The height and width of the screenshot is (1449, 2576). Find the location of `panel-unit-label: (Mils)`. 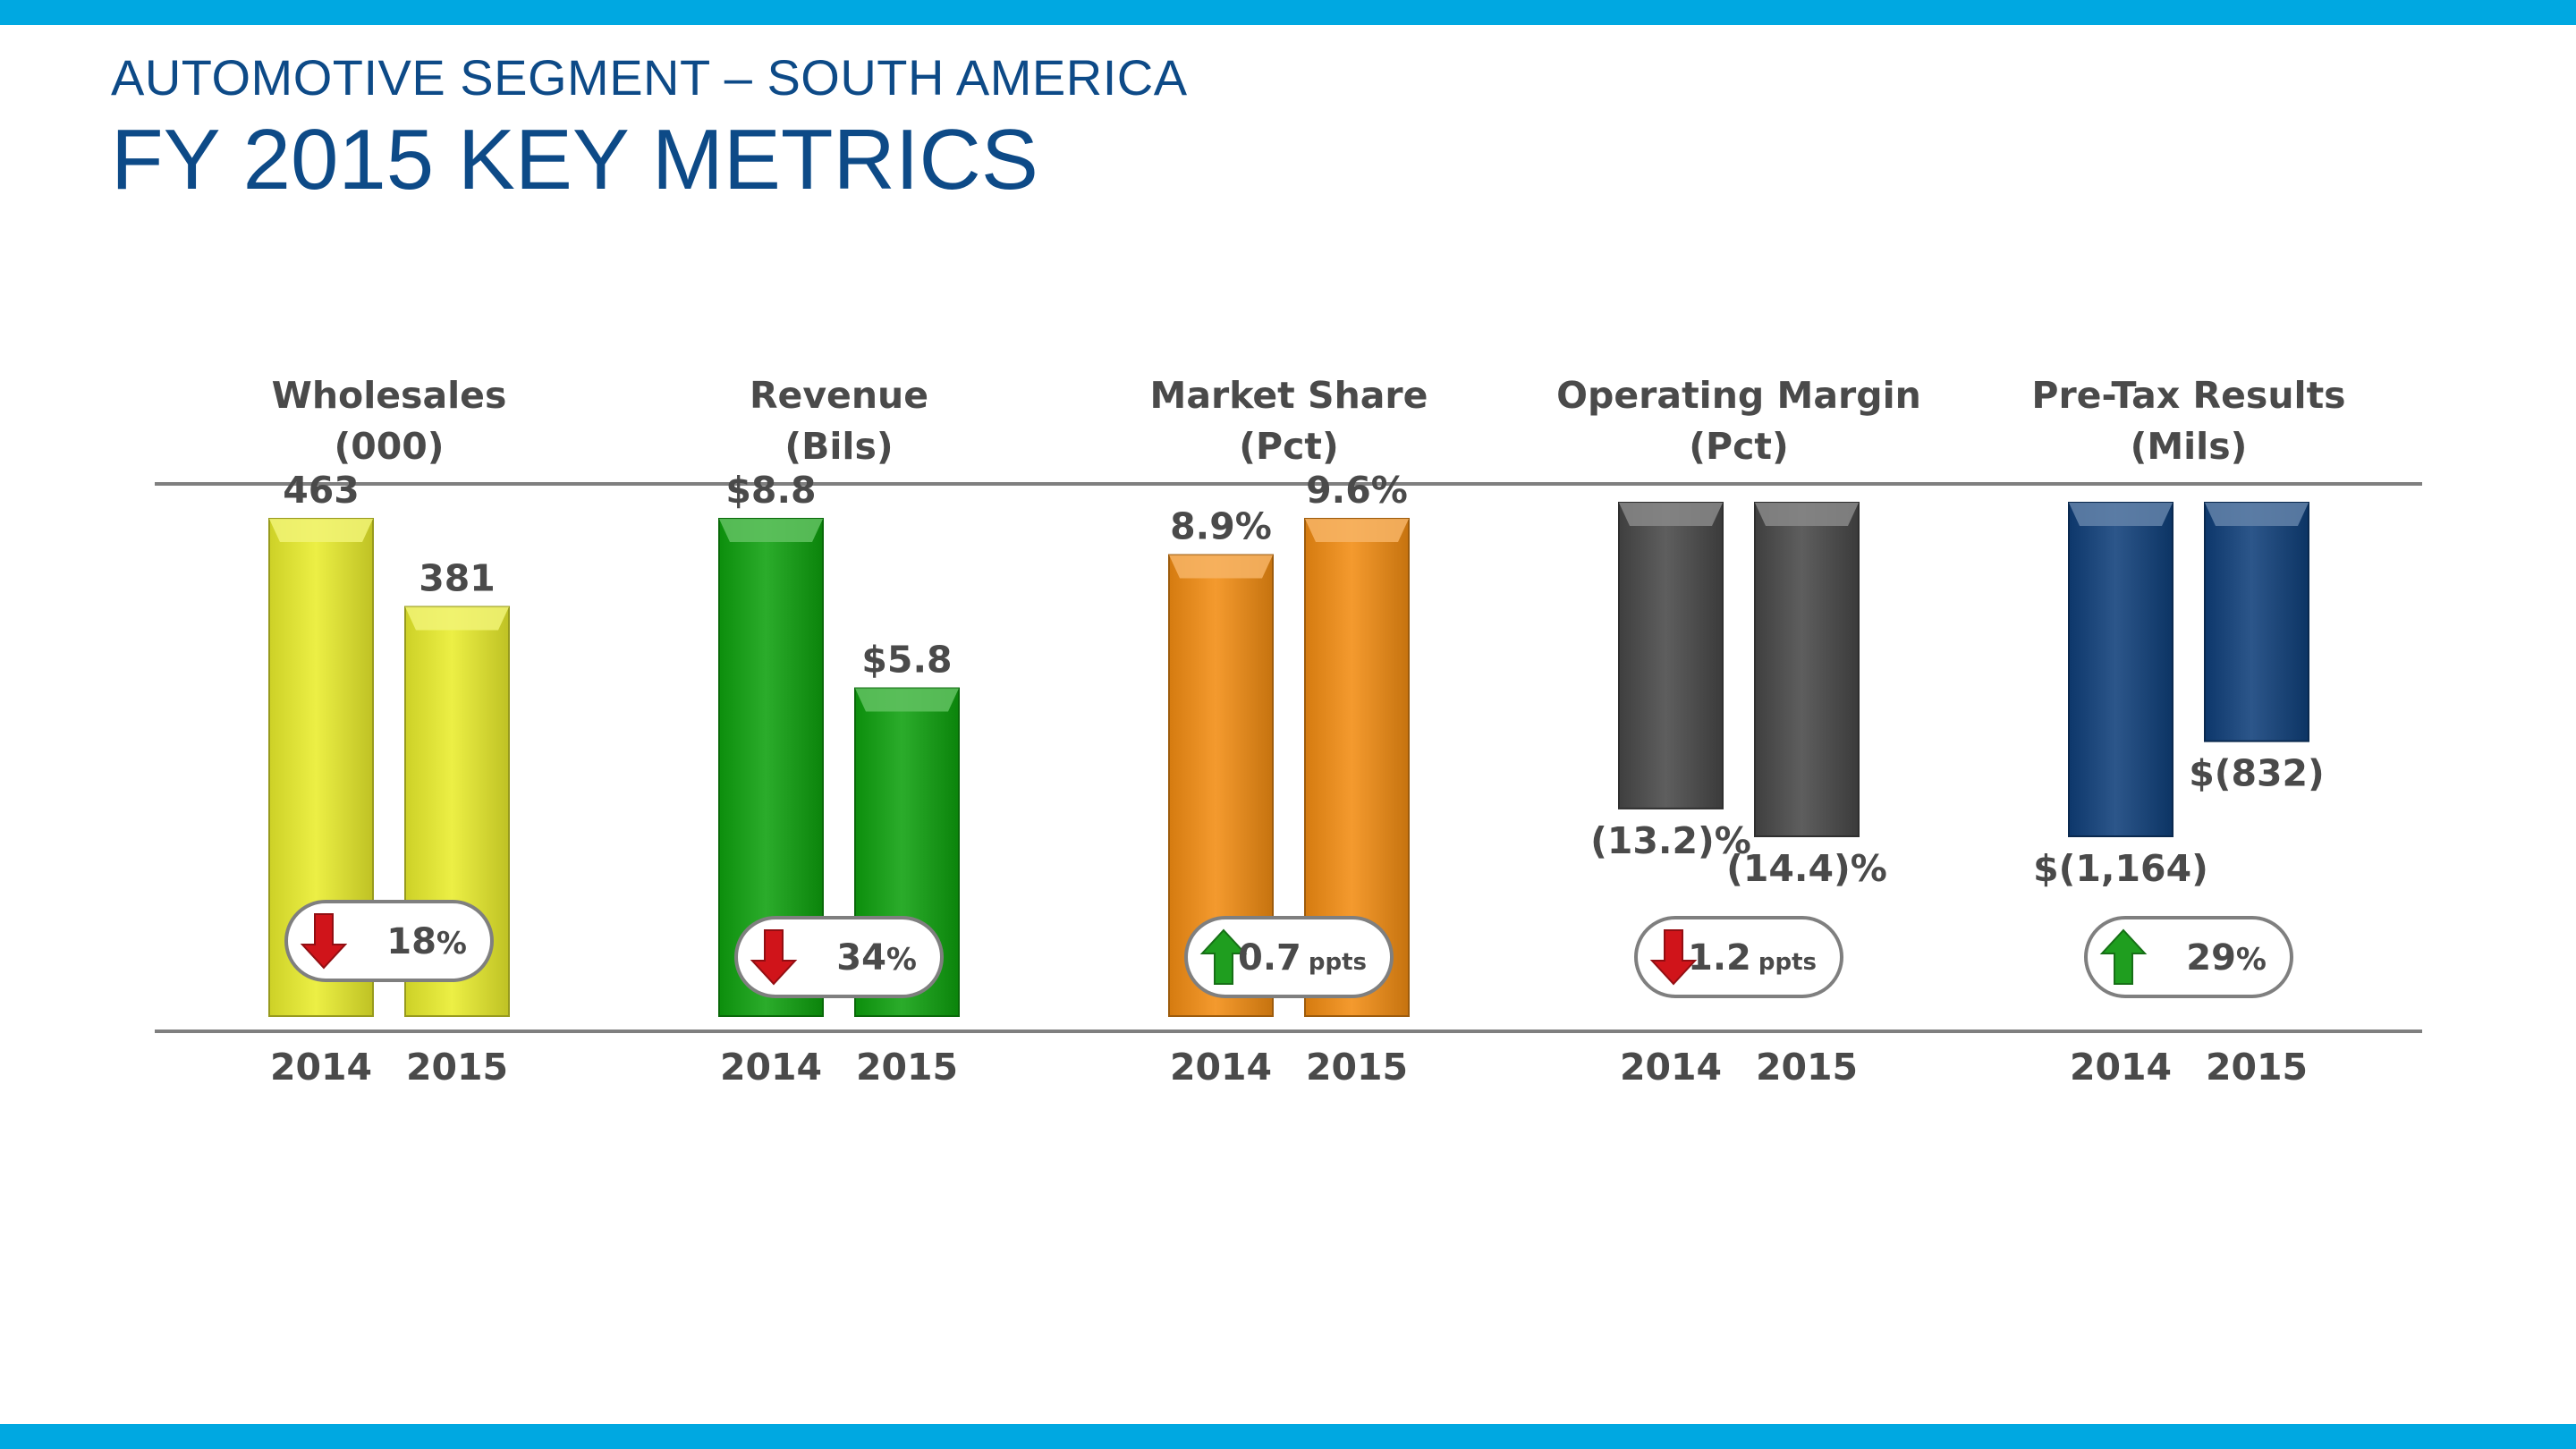

panel-unit-label: (Mils) is located at coordinates (2189, 446).